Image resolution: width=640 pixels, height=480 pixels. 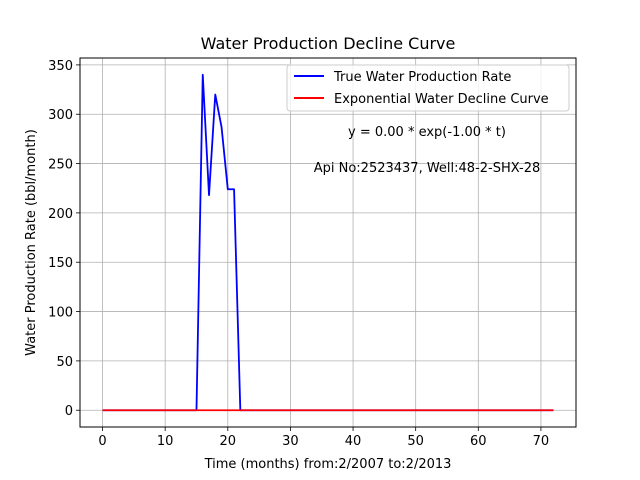 What do you see at coordinates (165, 441) in the screenshot?
I see `x-tick-label: 10` at bounding box center [165, 441].